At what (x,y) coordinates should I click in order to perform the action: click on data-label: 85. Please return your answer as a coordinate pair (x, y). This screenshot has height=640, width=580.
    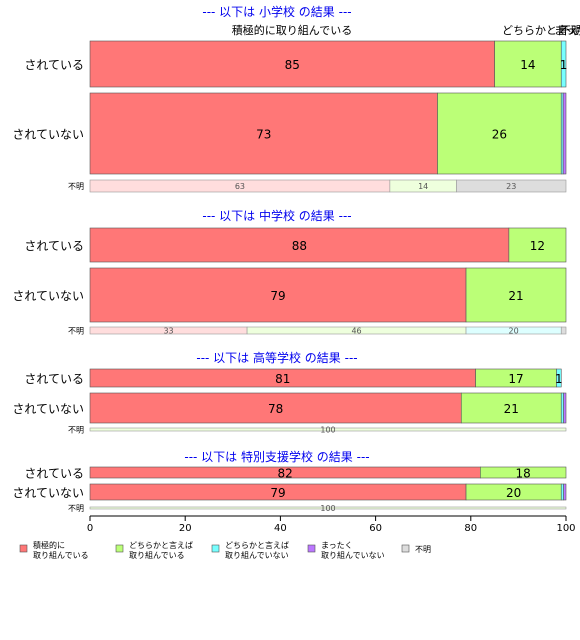
    Looking at the image, I should click on (292, 65).